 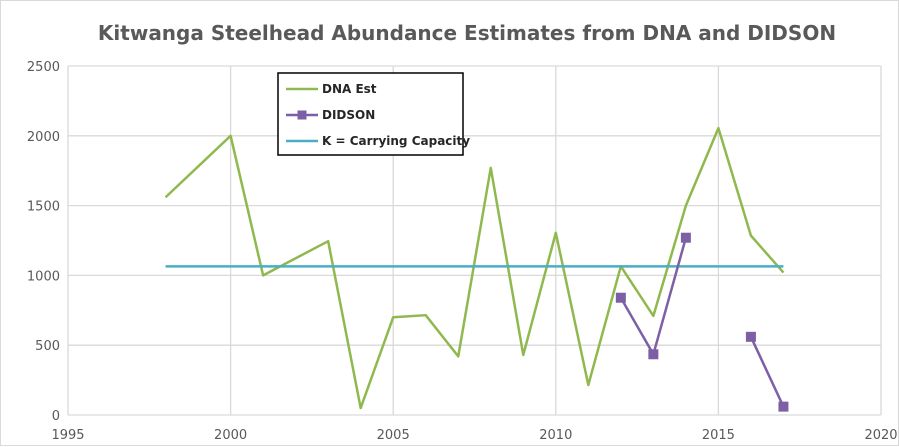 What do you see at coordinates (348, 115) in the screenshot?
I see `legend-label: DIDSON` at bounding box center [348, 115].